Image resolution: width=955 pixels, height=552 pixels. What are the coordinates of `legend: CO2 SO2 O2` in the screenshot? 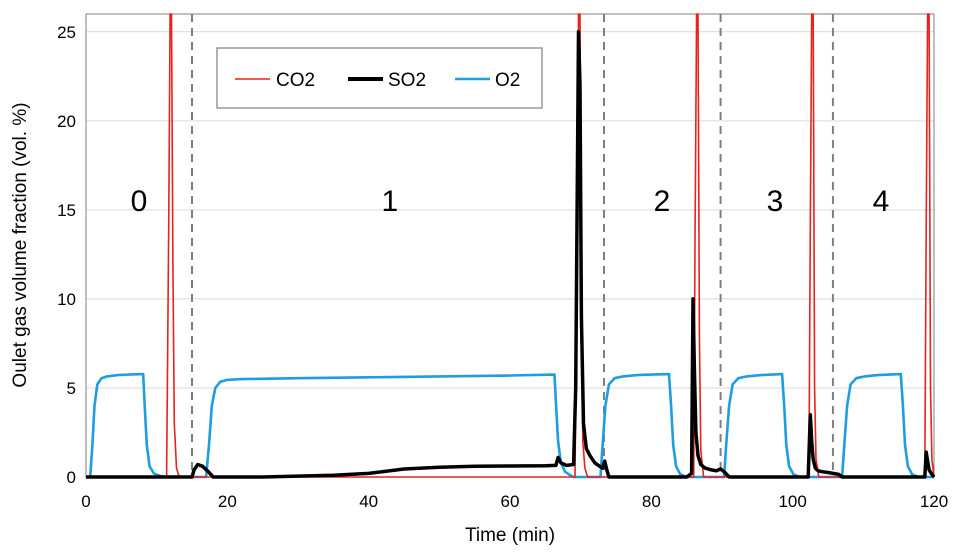 It's located at (379, 78).